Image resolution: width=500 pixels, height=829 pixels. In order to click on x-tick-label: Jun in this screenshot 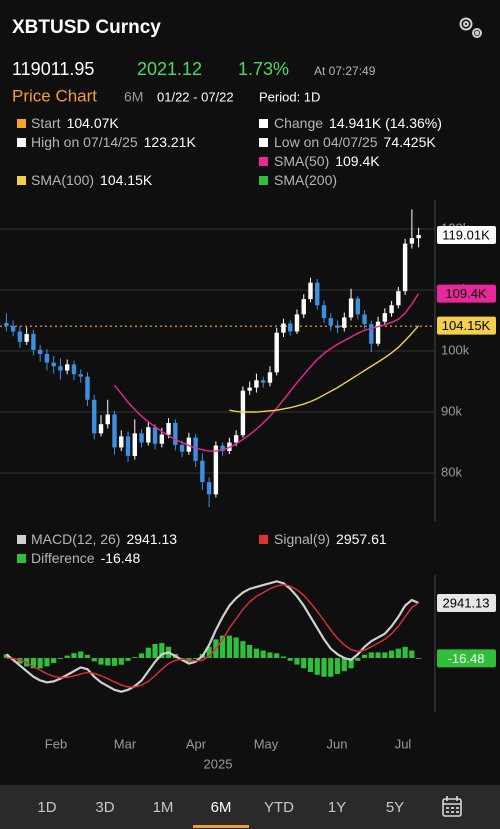, I will do `click(337, 743)`.